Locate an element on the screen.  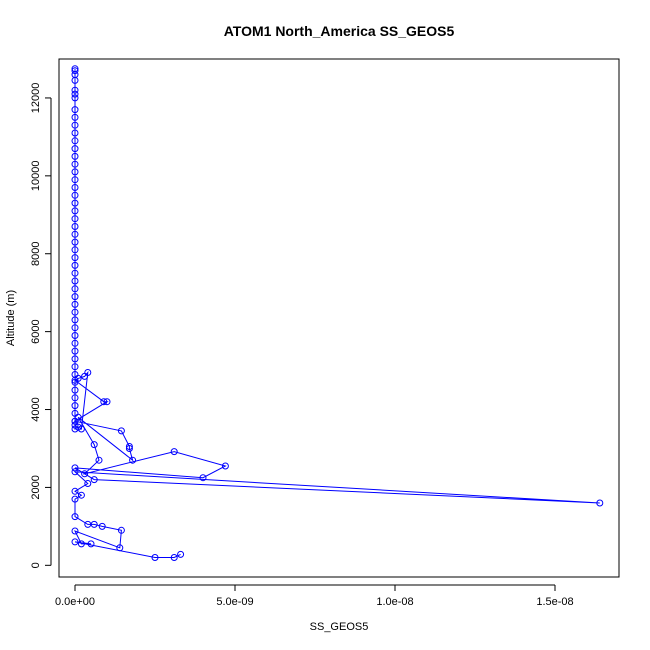
x-tick-label: 1.0e-08 is located at coordinates (394, 602).